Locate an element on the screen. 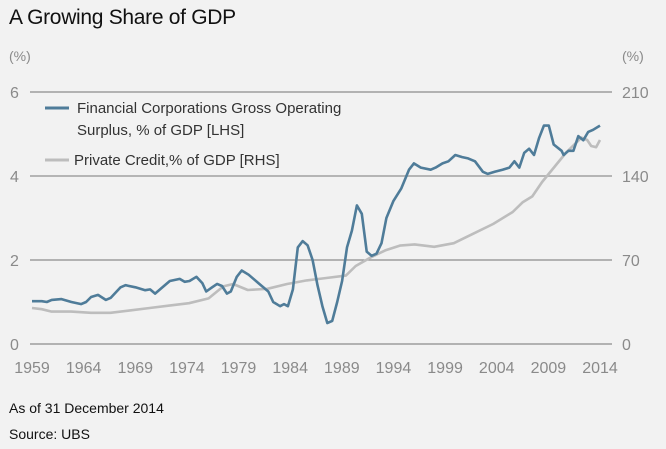 This screenshot has width=666, height=449. right-tick-label: 140 is located at coordinates (635, 177).